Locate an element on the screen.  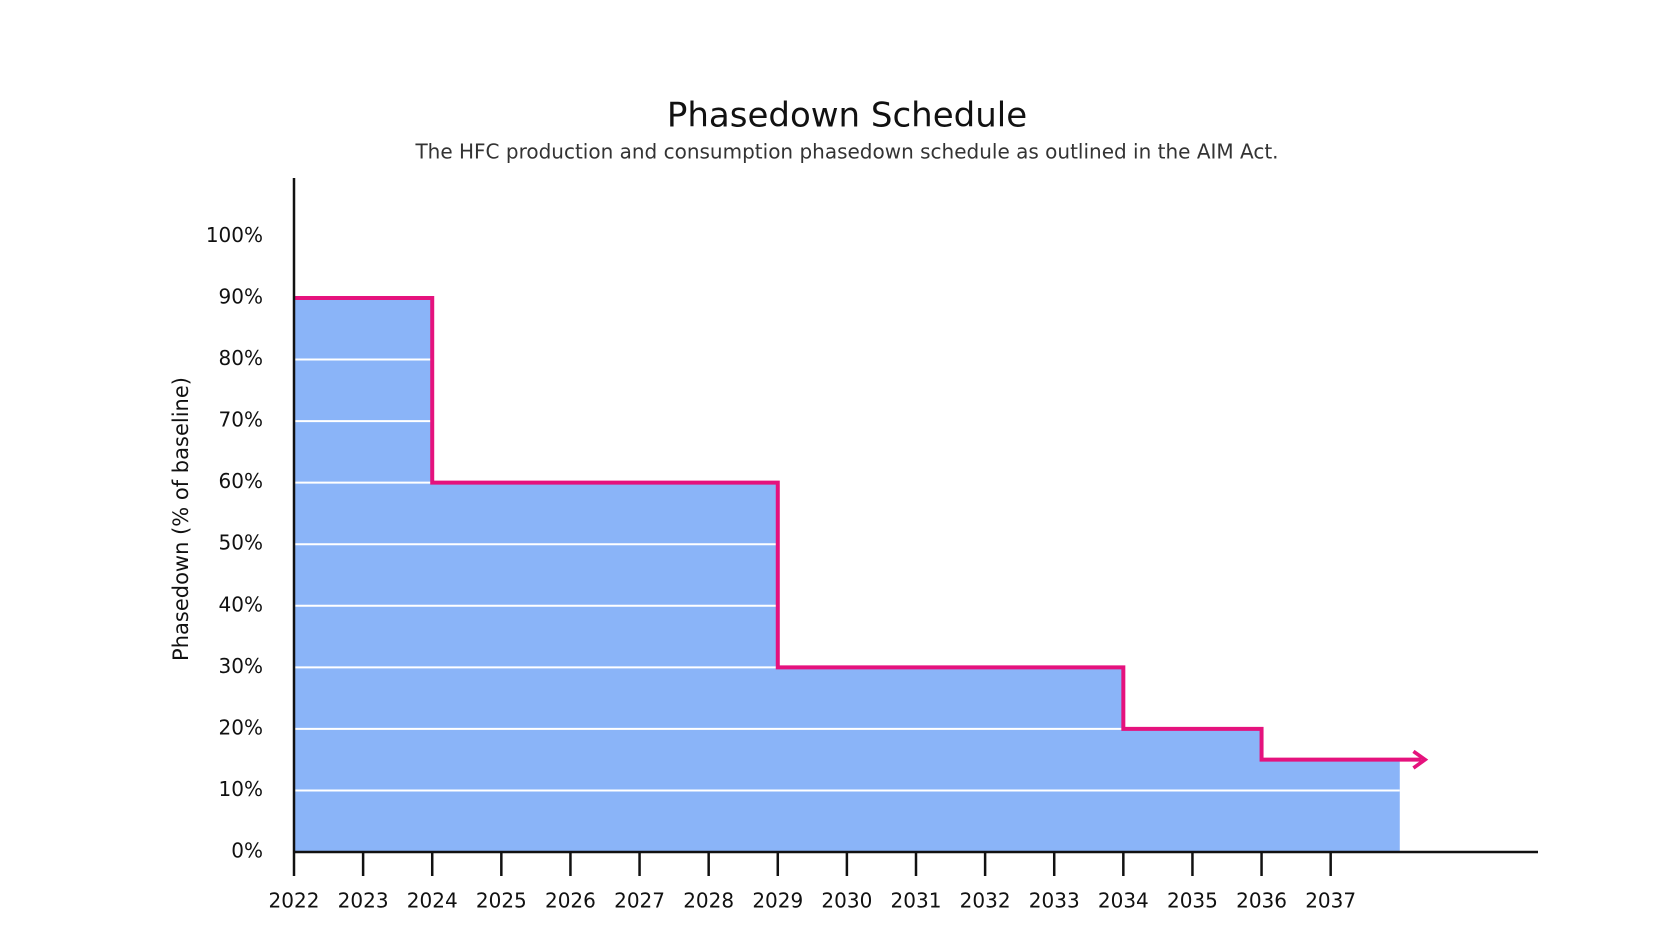
x-tick-label: 2025 is located at coordinates (501, 901).